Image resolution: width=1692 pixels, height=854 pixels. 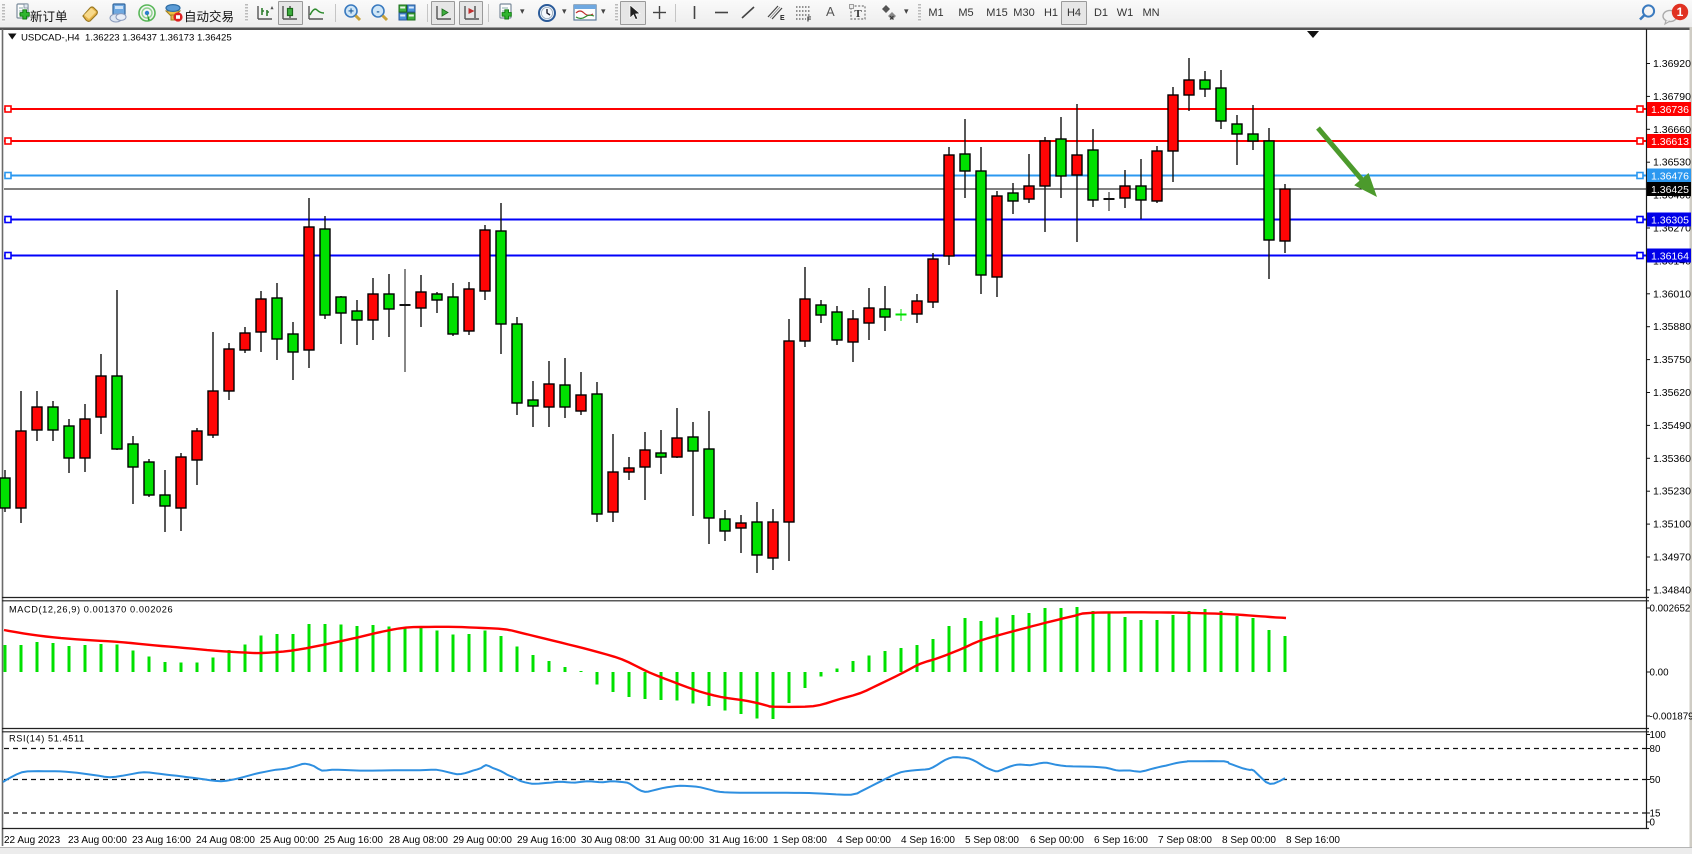 What do you see at coordinates (1660, 673) in the screenshot?
I see `svg-text: 0.00` at bounding box center [1660, 673].